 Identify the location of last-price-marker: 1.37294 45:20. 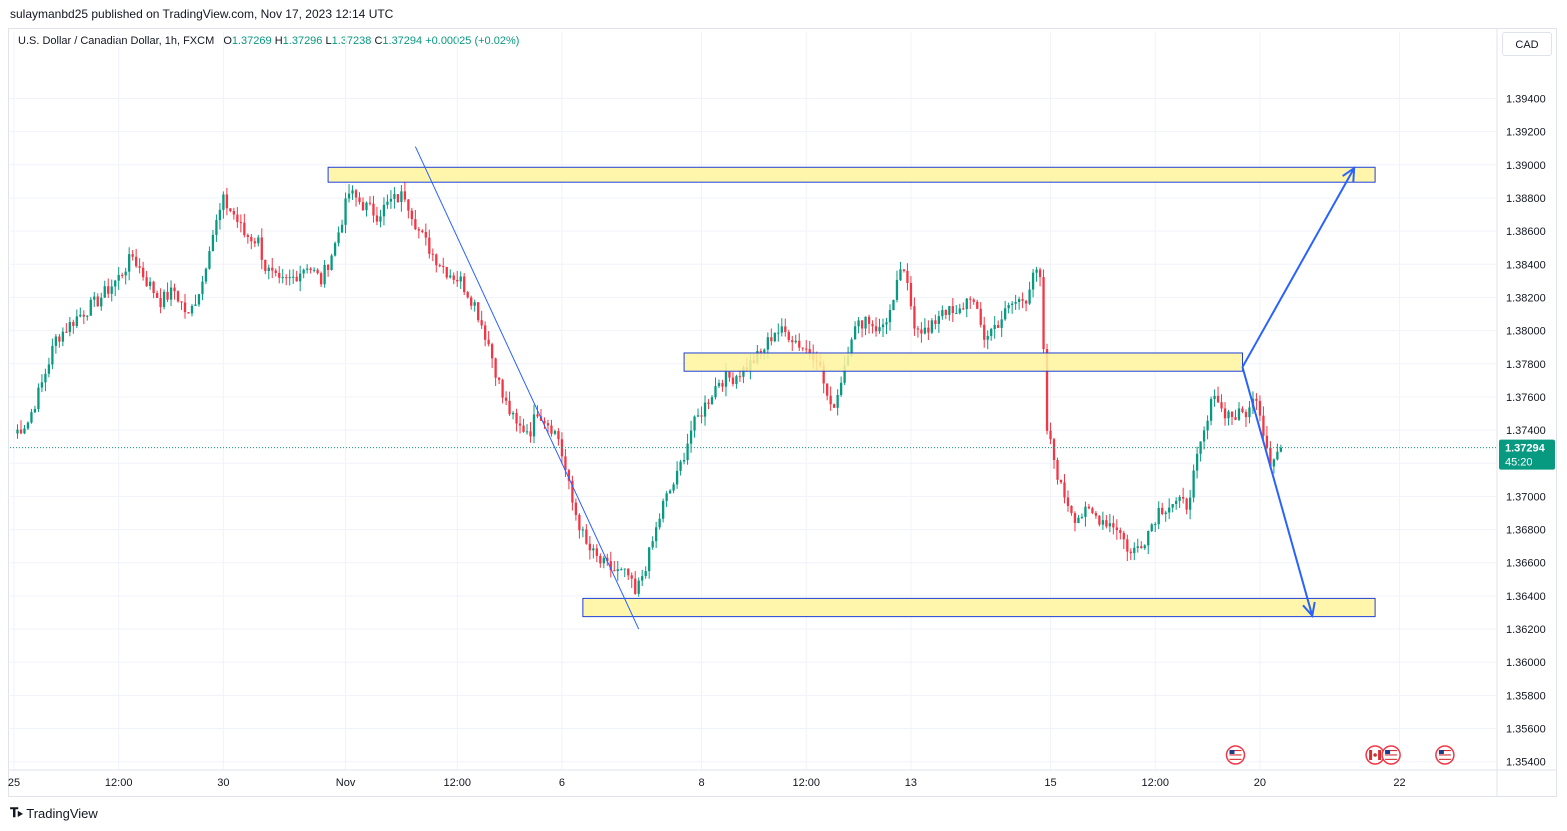
(782, 454).